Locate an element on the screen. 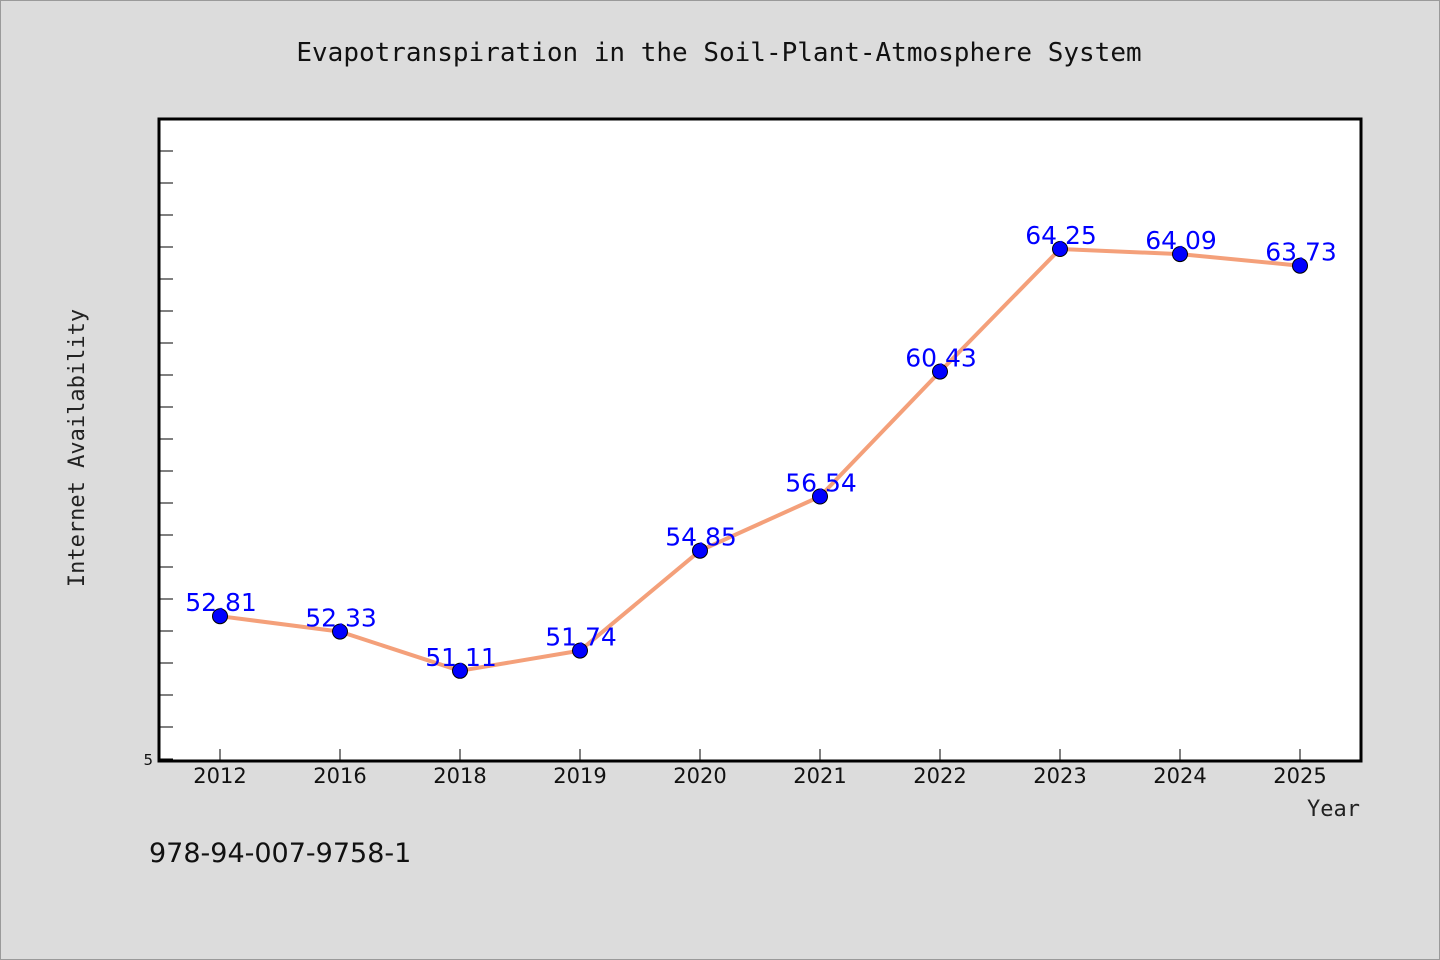 This screenshot has height=960, width=1440. data-label: 56.54 is located at coordinates (821, 483).